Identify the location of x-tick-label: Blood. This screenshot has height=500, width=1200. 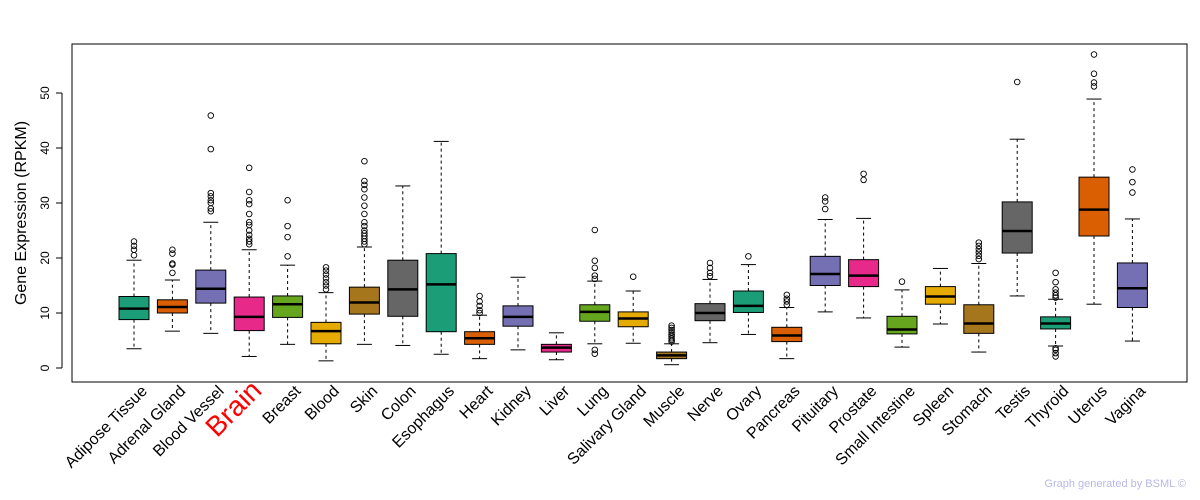
(322, 403).